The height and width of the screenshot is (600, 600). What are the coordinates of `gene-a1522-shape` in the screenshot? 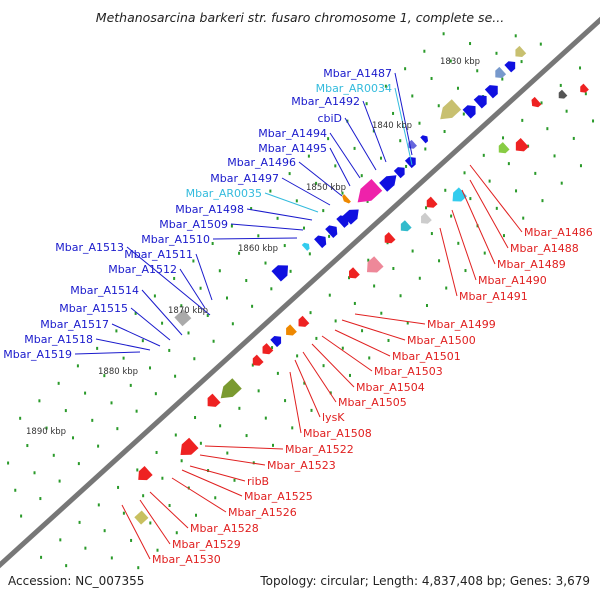 It's located at (304, 321).